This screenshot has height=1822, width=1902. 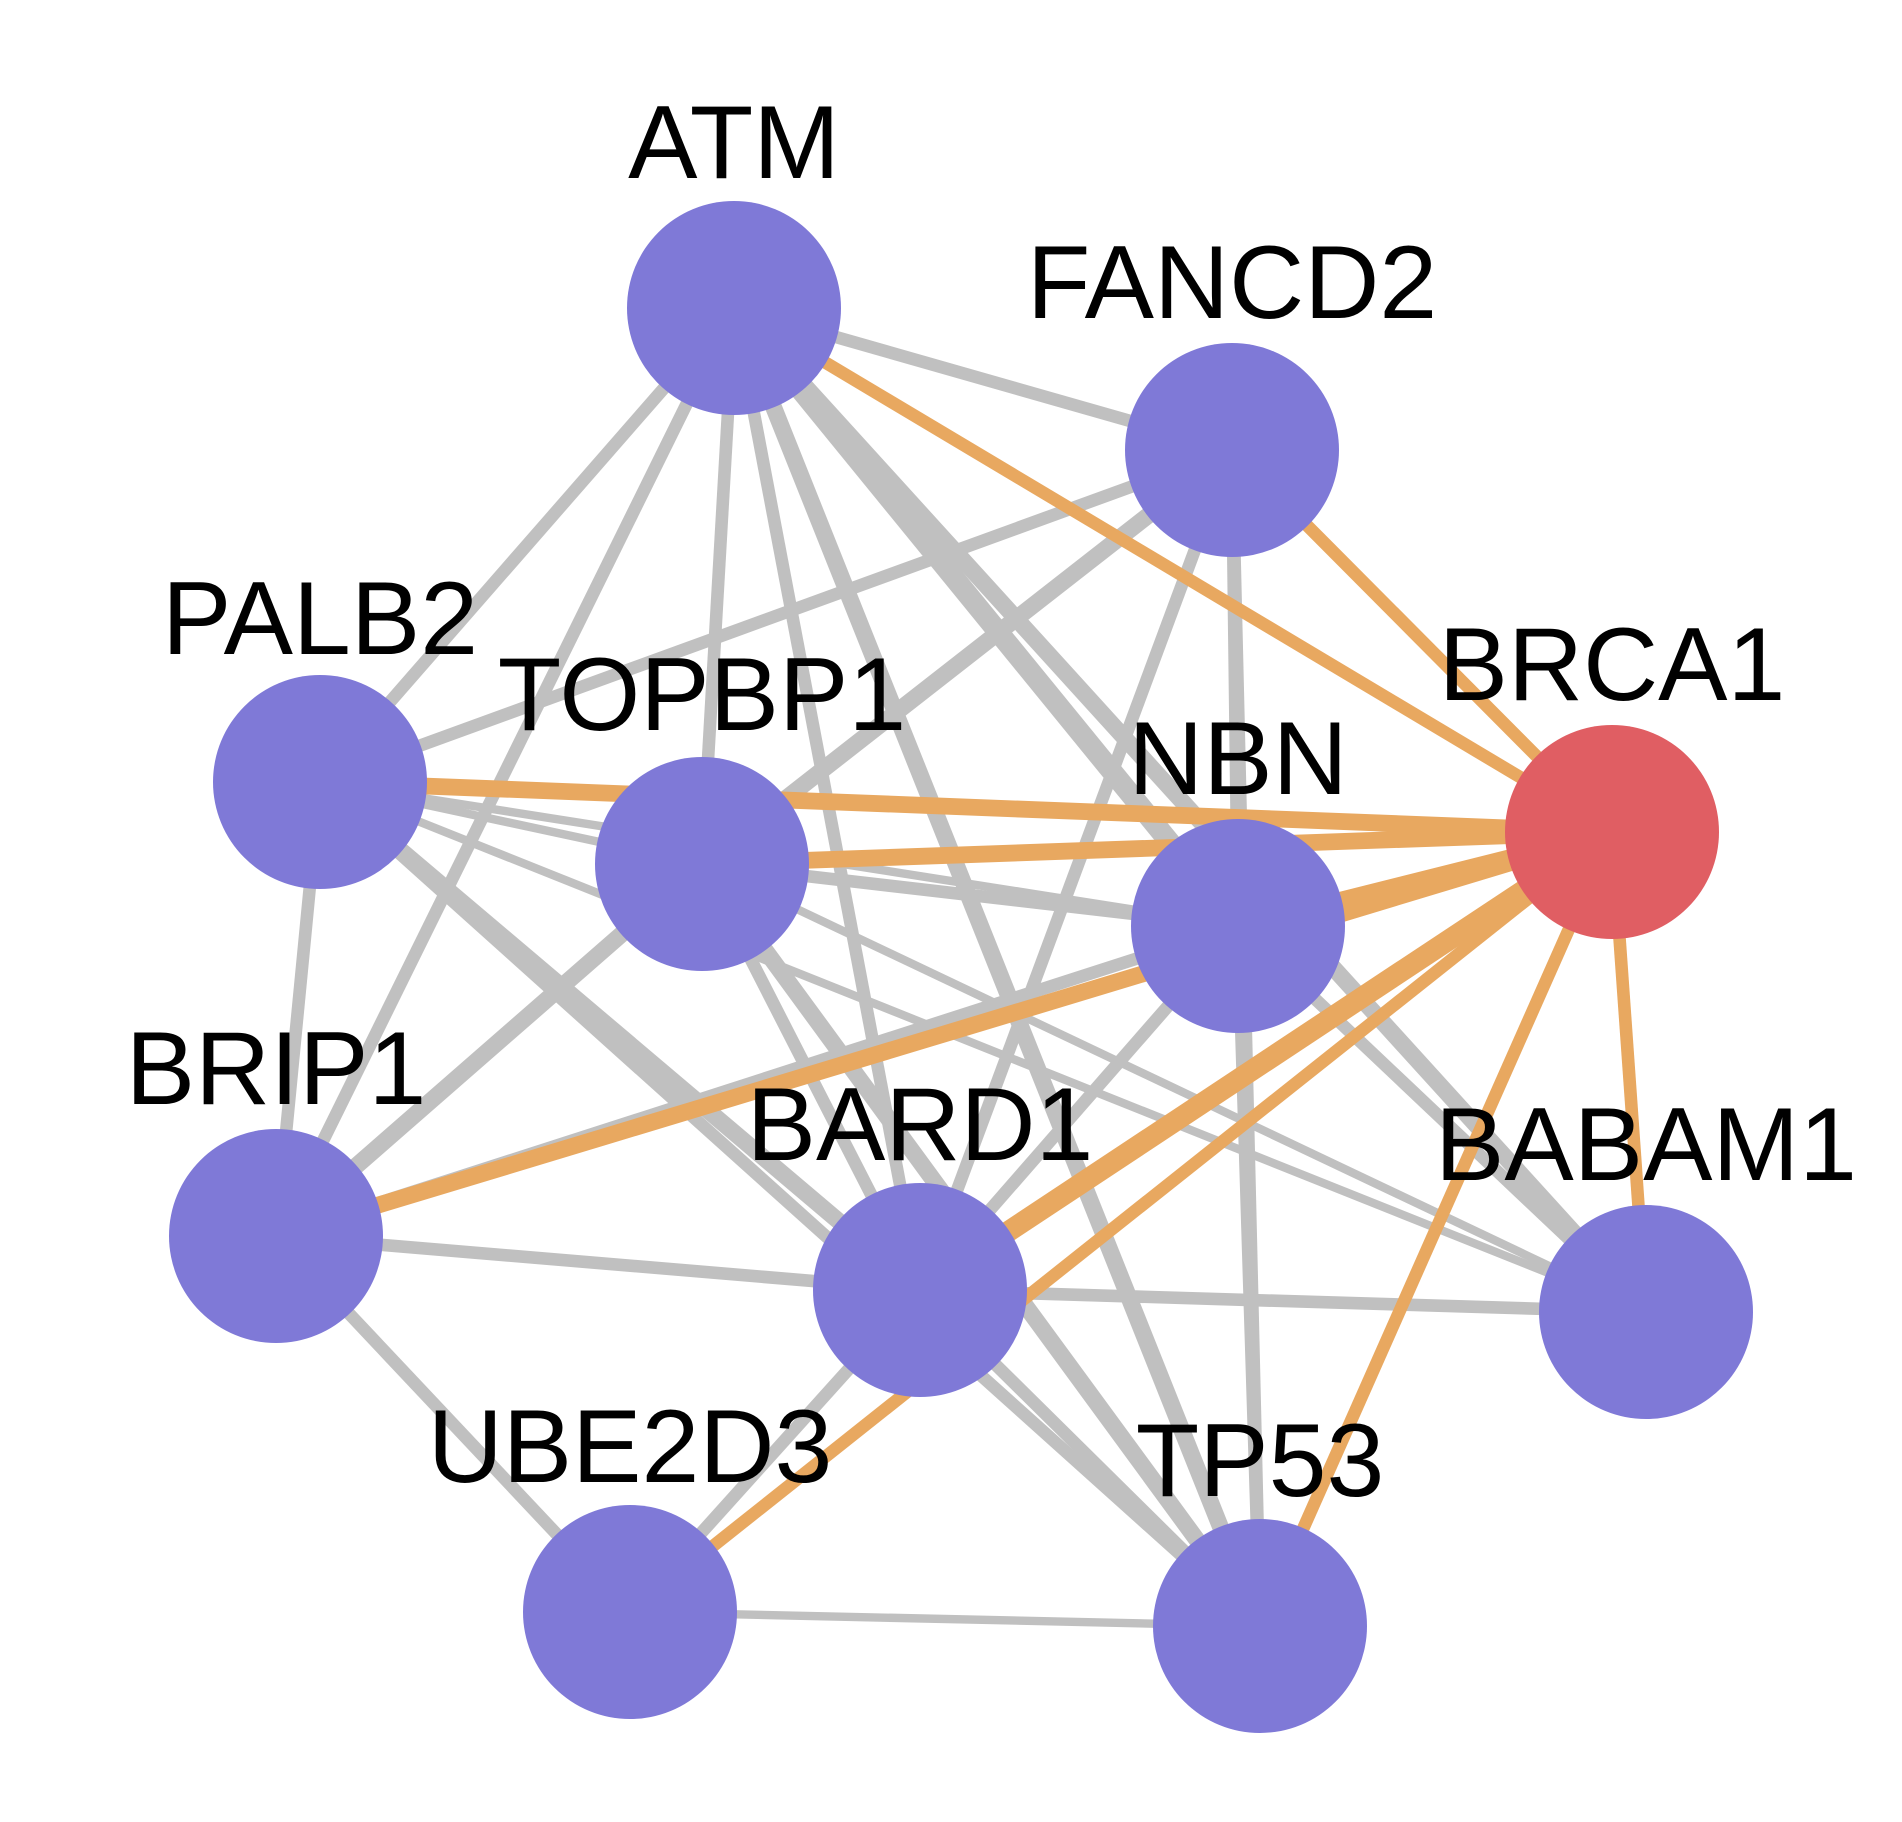 I want to click on node-ube2d3, so click(x=630, y=1612).